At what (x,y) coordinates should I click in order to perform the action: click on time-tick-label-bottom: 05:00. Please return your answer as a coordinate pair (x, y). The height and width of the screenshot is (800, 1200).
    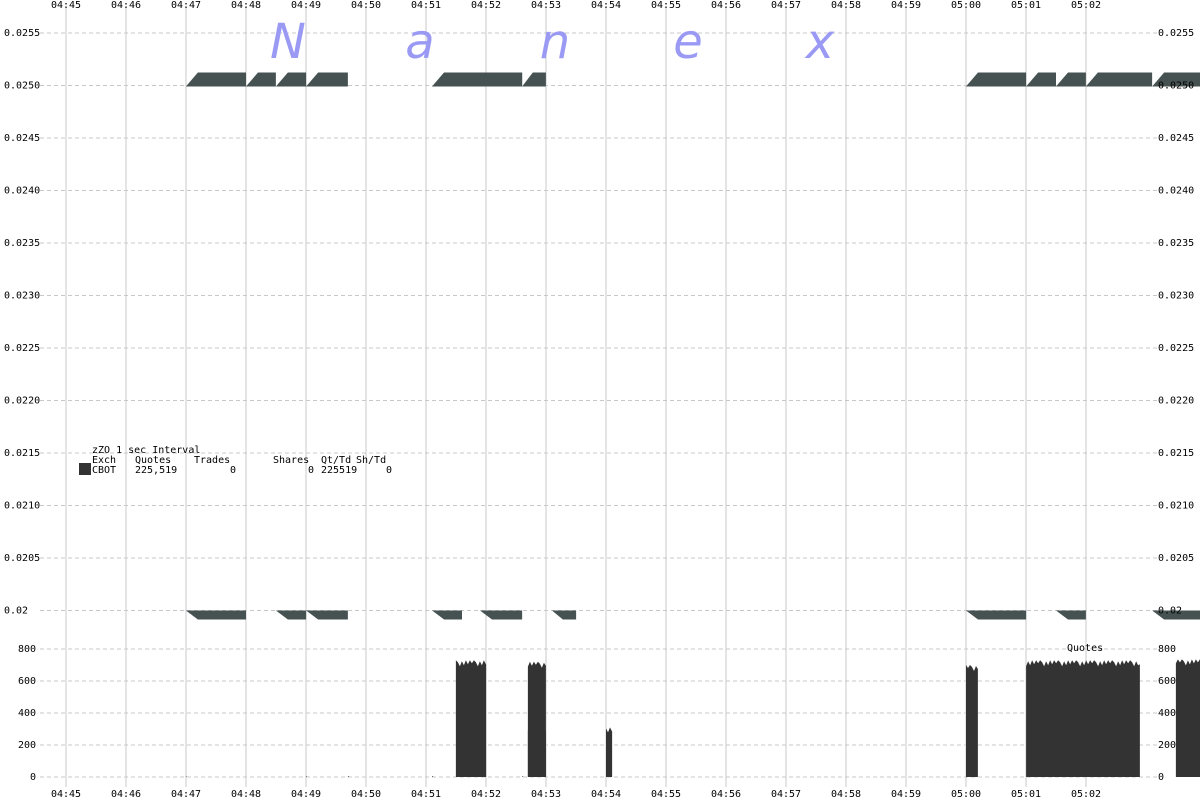
    Looking at the image, I should click on (966, 794).